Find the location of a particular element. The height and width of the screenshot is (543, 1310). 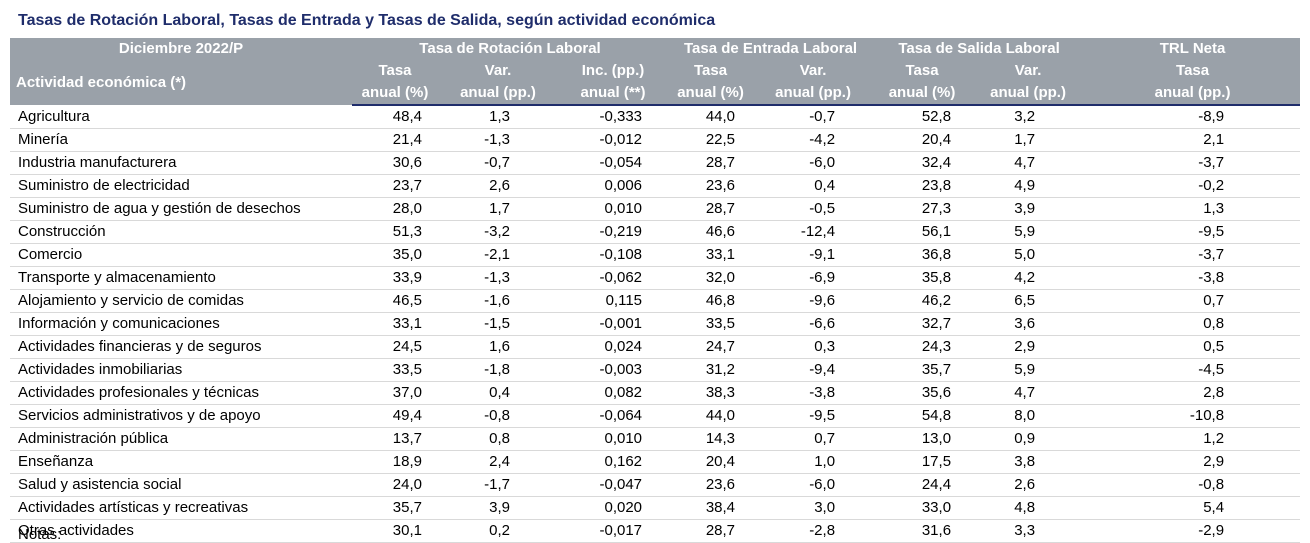

value-cell: 31,6 is located at coordinates (922, 531).